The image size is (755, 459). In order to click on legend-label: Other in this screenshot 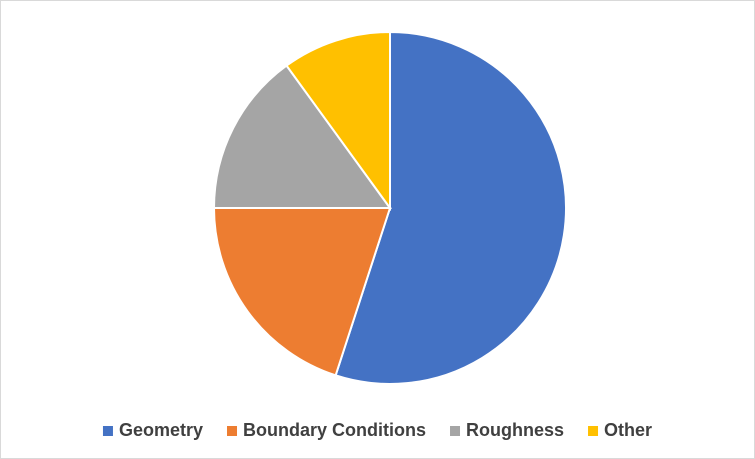, I will do `click(628, 430)`.